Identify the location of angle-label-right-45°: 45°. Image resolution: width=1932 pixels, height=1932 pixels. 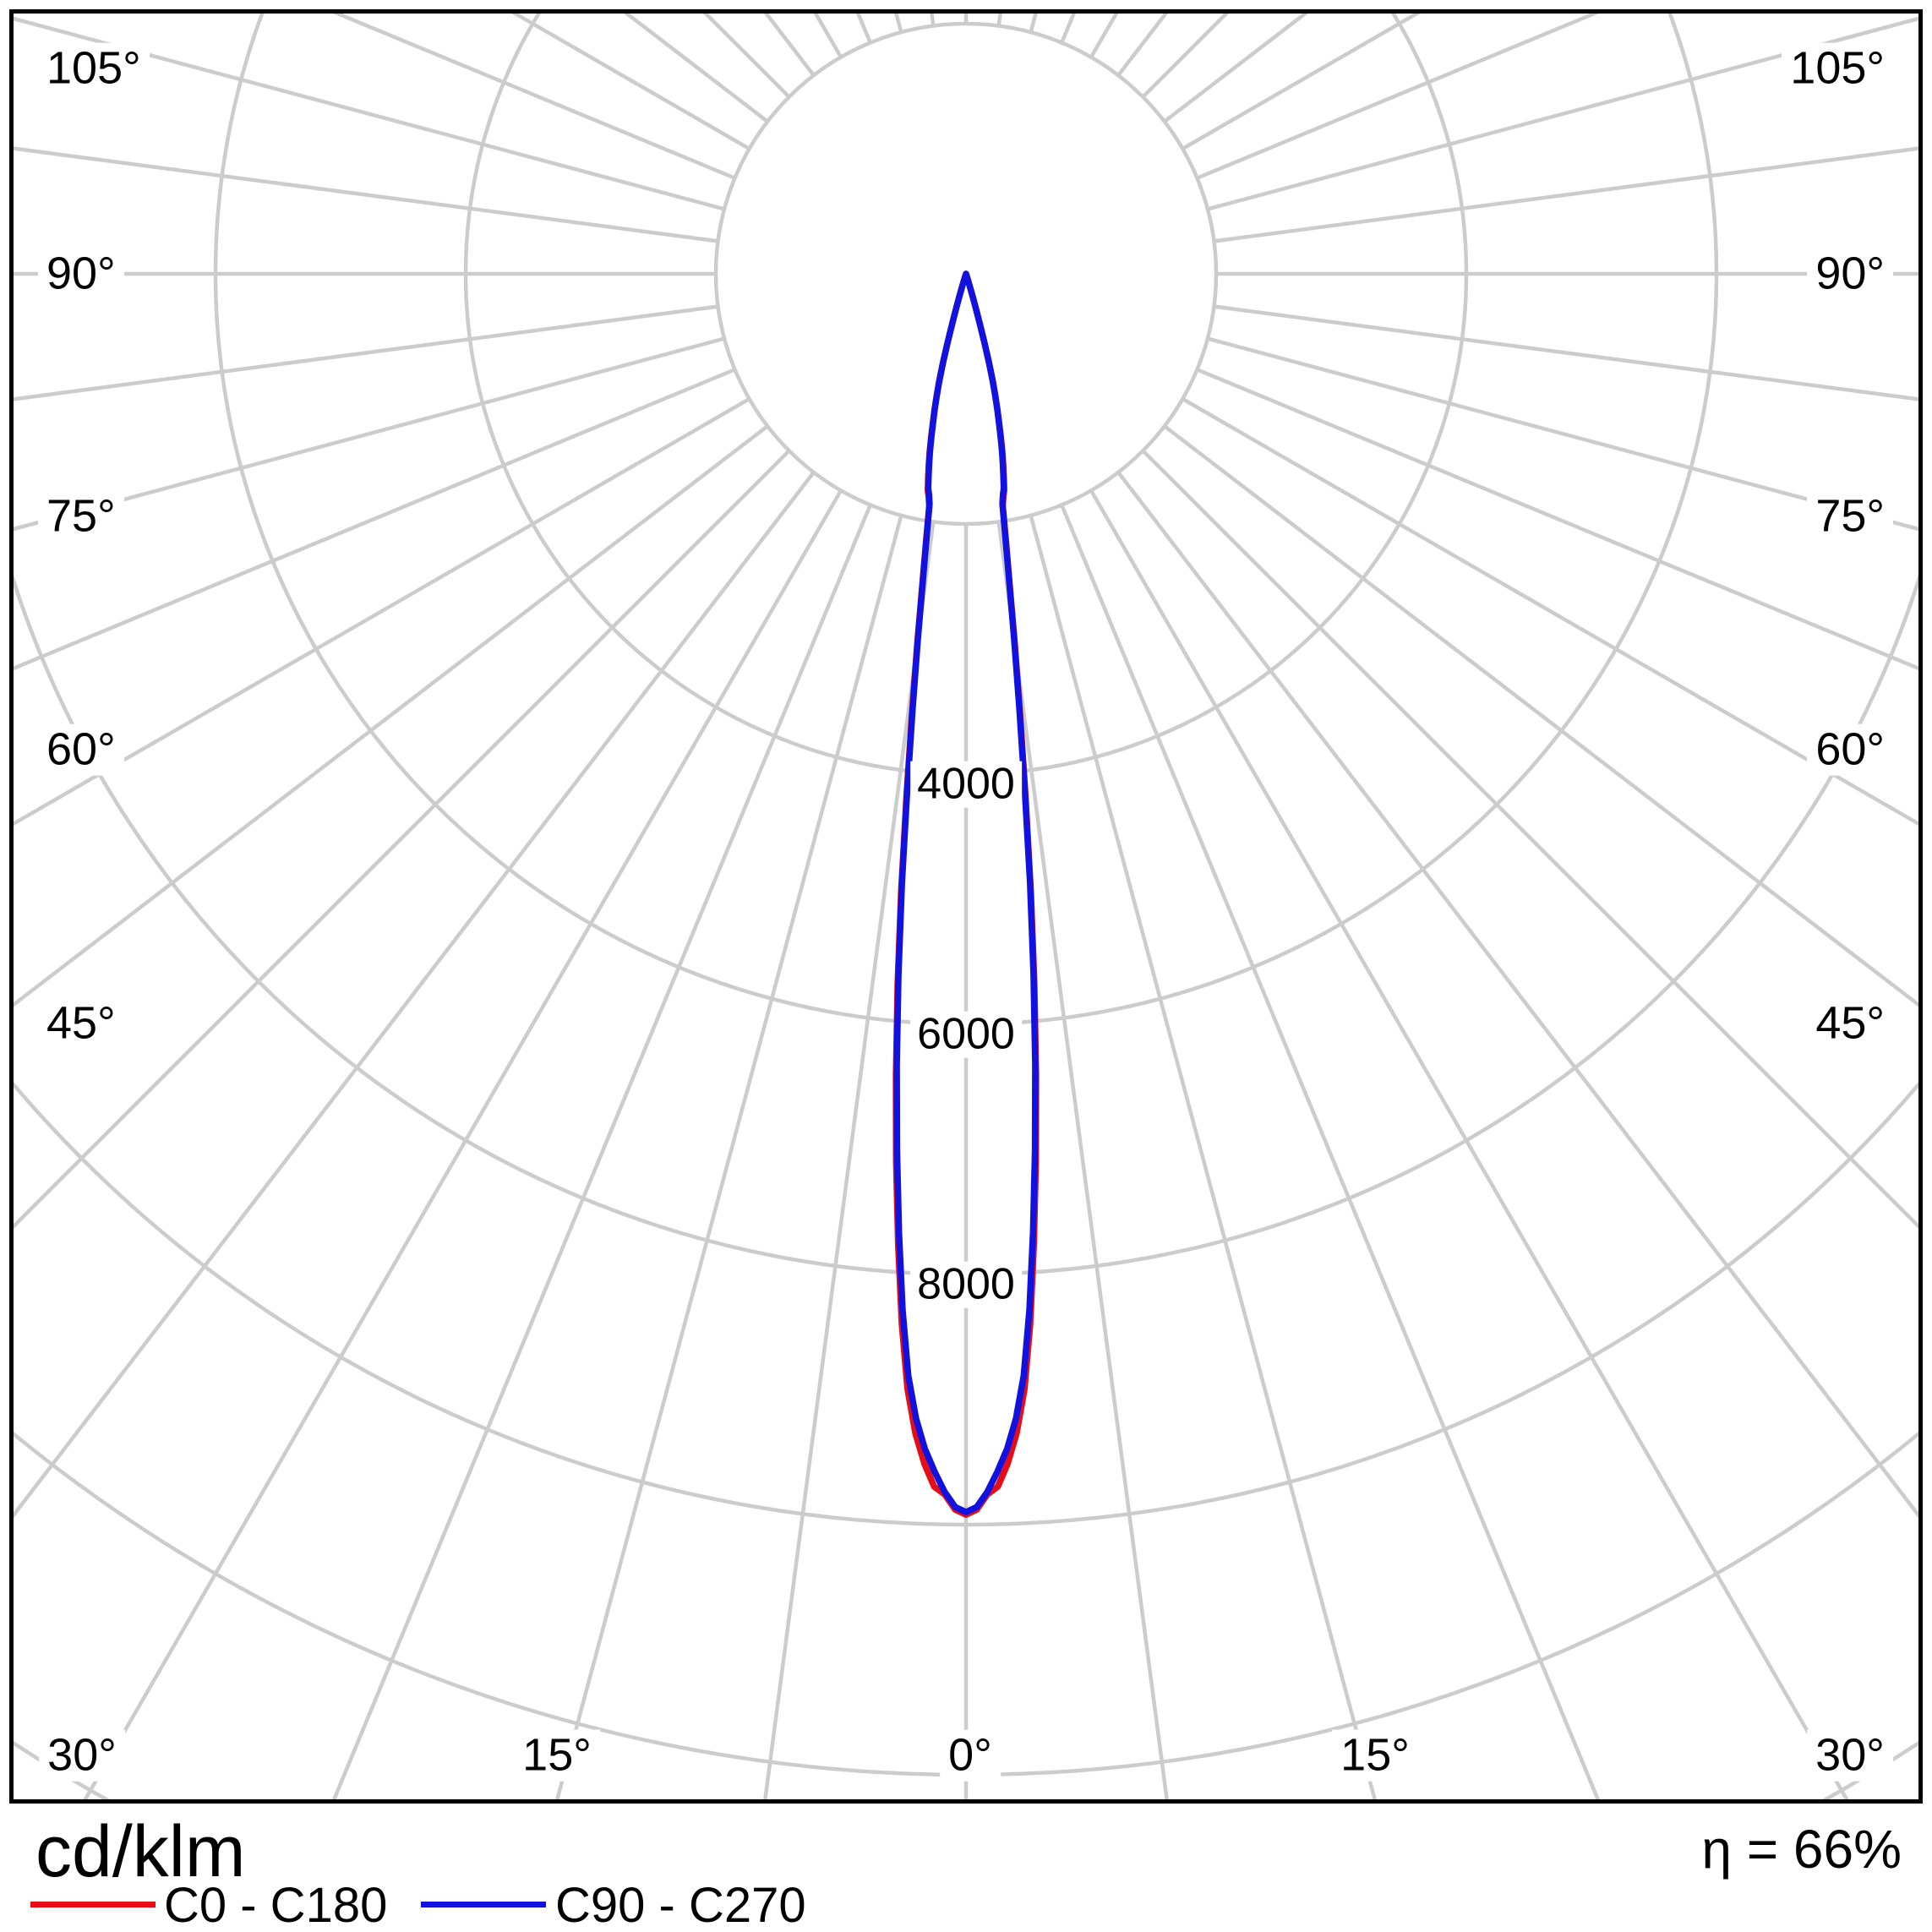
(1850, 1023).